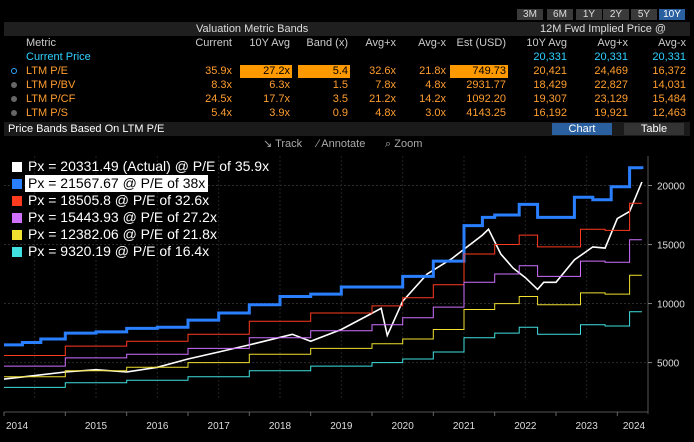  Describe the element at coordinates (119, 251) in the screenshot. I see `legend-label: Px = 9320.19 @ P/E of 16.4x` at that location.